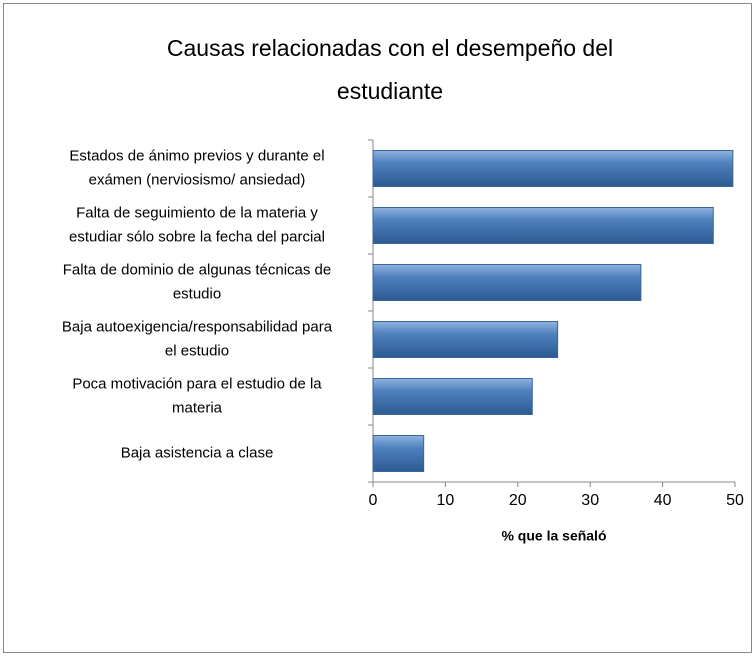 The height and width of the screenshot is (664, 755). I want to click on y-tick-label: el estudio, so click(197, 350).